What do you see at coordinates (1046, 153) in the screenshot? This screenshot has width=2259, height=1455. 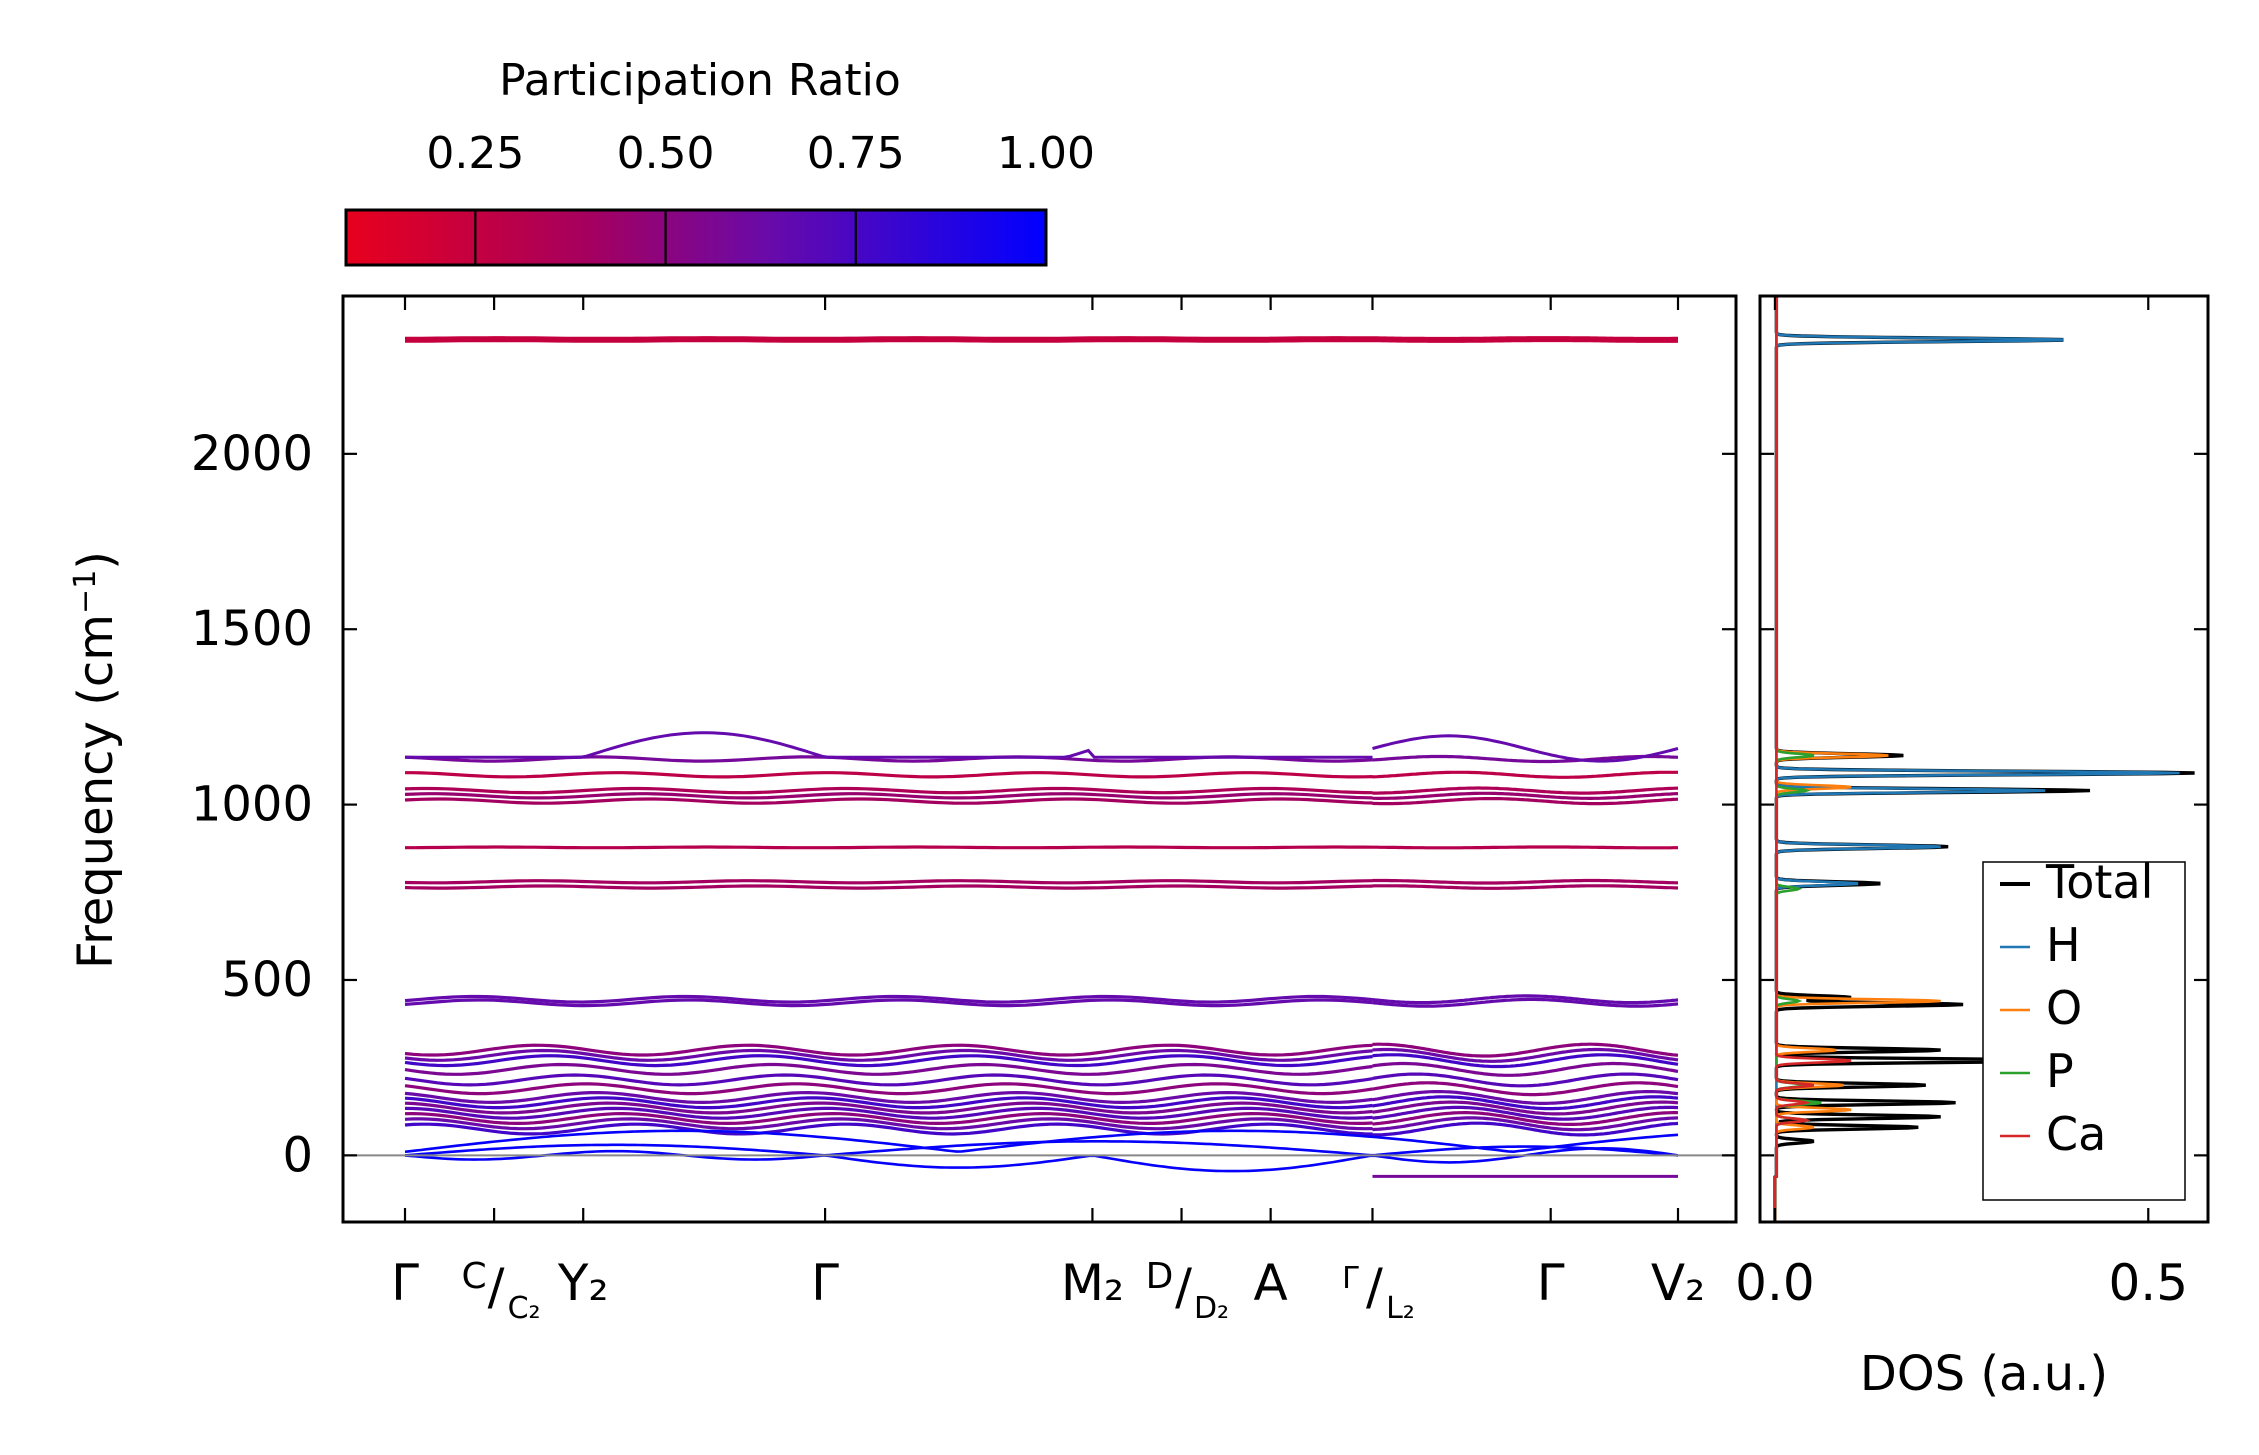 I see `colorbar-tick-label: 1.00` at bounding box center [1046, 153].